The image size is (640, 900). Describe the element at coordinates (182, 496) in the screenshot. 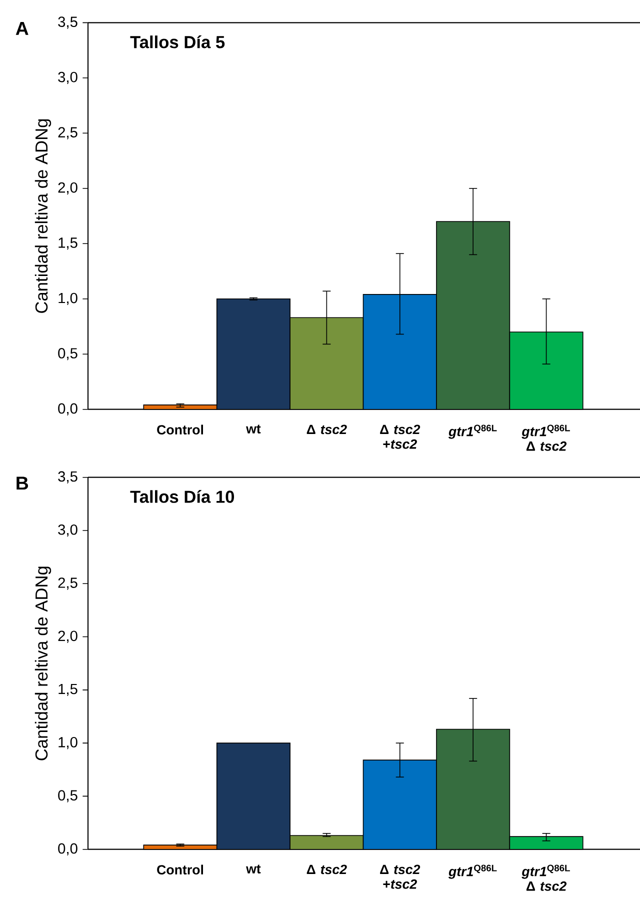

I see `text: Tallos Día 10` at that location.